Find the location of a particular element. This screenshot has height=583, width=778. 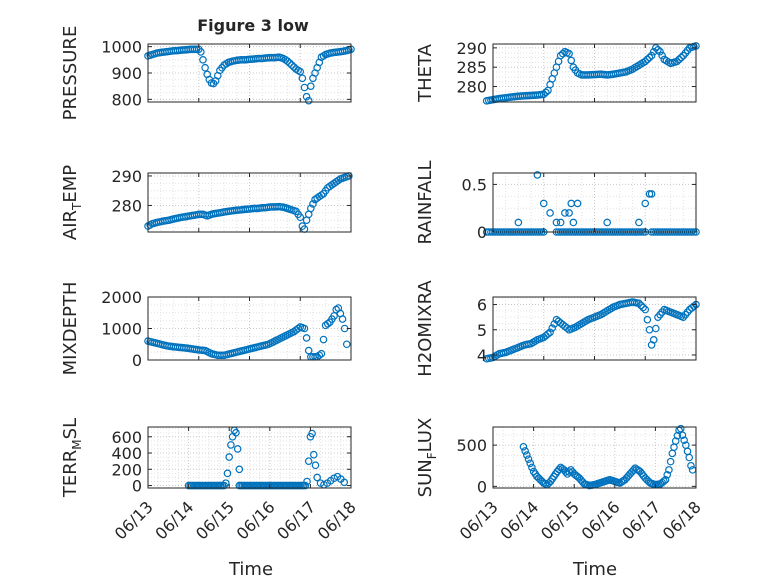

y-tick-label: 6 is located at coordinates (482, 305).